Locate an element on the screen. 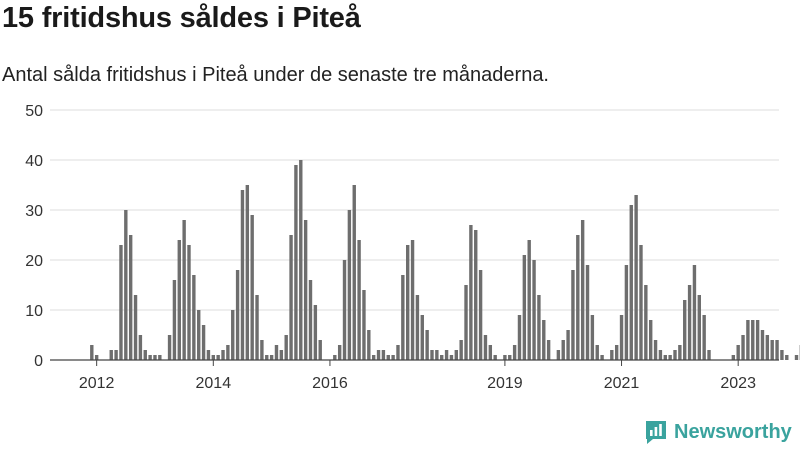  brand-logo: Newsworthy is located at coordinates (718, 432).